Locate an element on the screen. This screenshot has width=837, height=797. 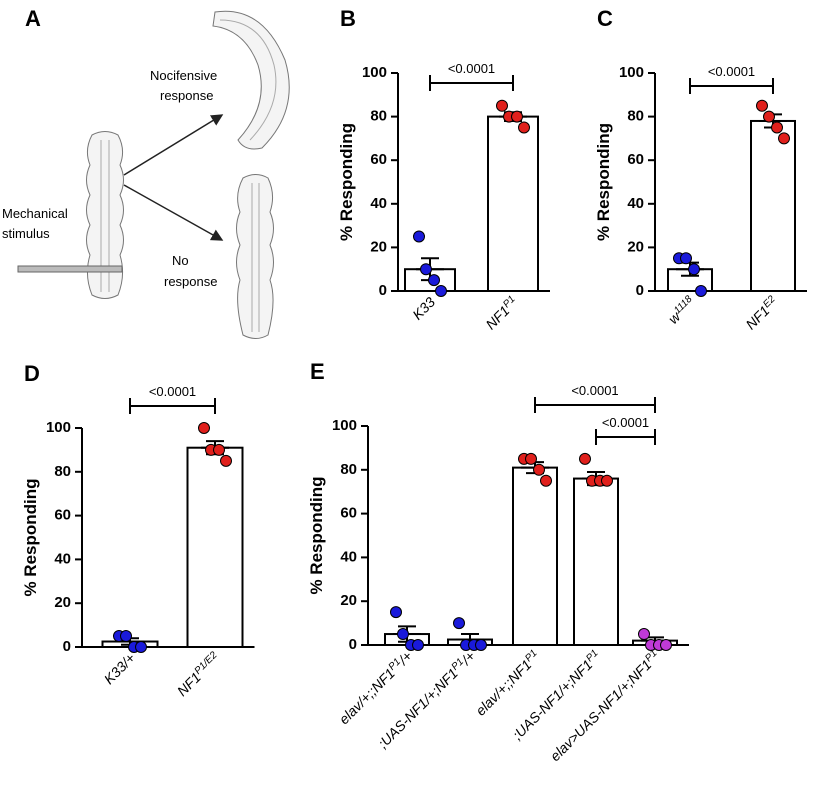
larva-curved is located at coordinates (251, 80).